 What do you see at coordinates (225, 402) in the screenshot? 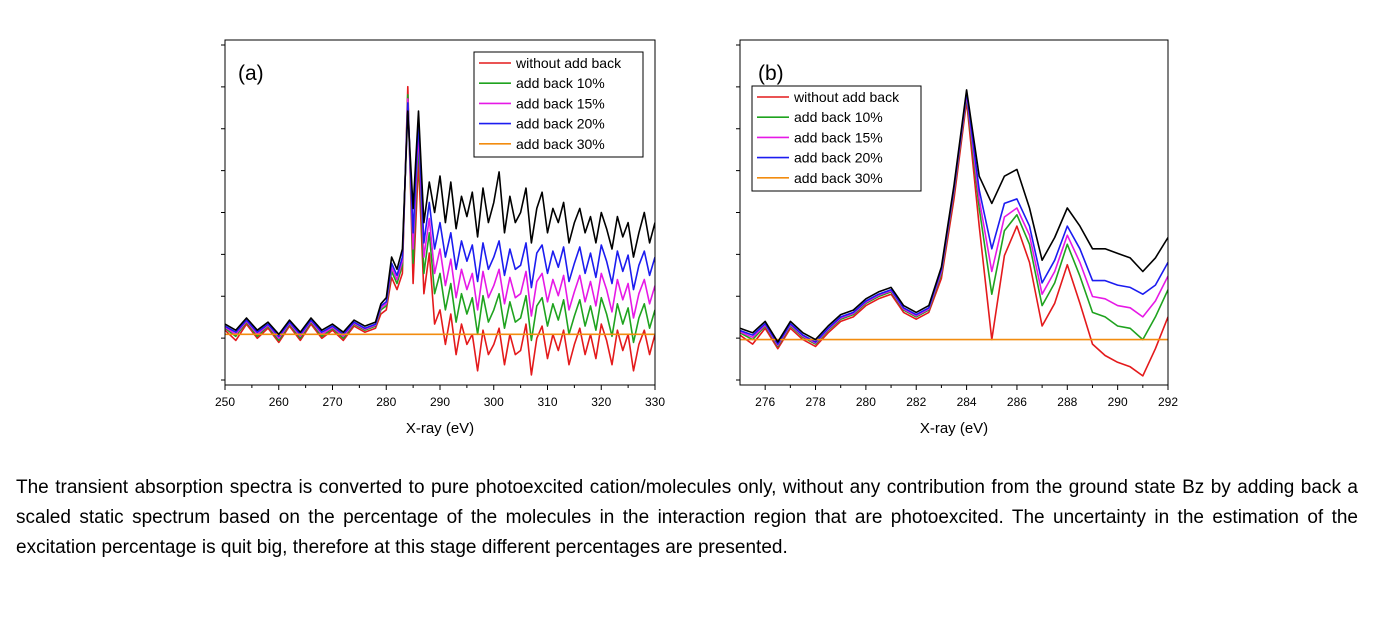
I see `x-tick-label: 250` at bounding box center [225, 402].